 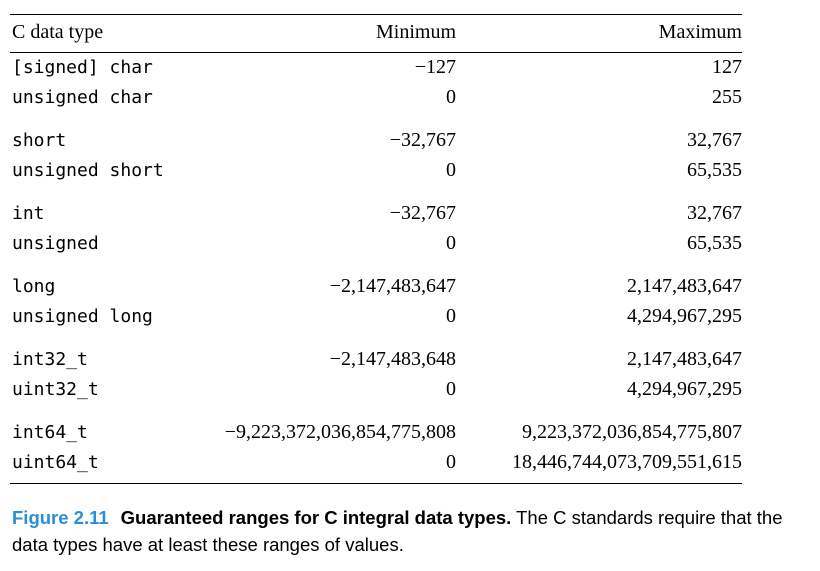 What do you see at coordinates (727, 97) in the screenshot?
I see `maximum-value: 255` at bounding box center [727, 97].